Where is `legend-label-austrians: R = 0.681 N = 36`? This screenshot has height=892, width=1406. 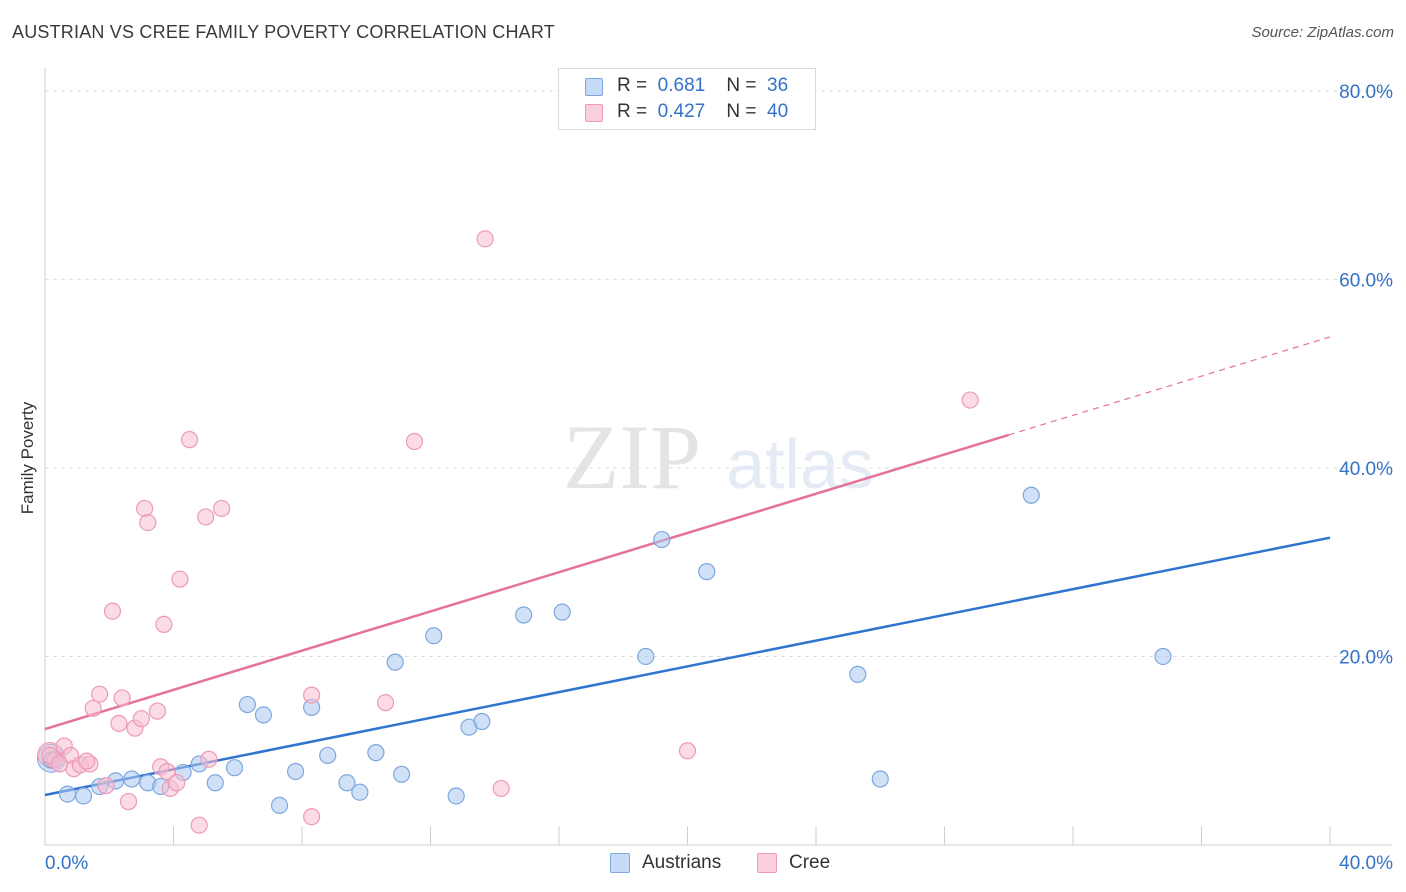 legend-label-austrians: R = 0.681 N = 36 is located at coordinates (703, 85).